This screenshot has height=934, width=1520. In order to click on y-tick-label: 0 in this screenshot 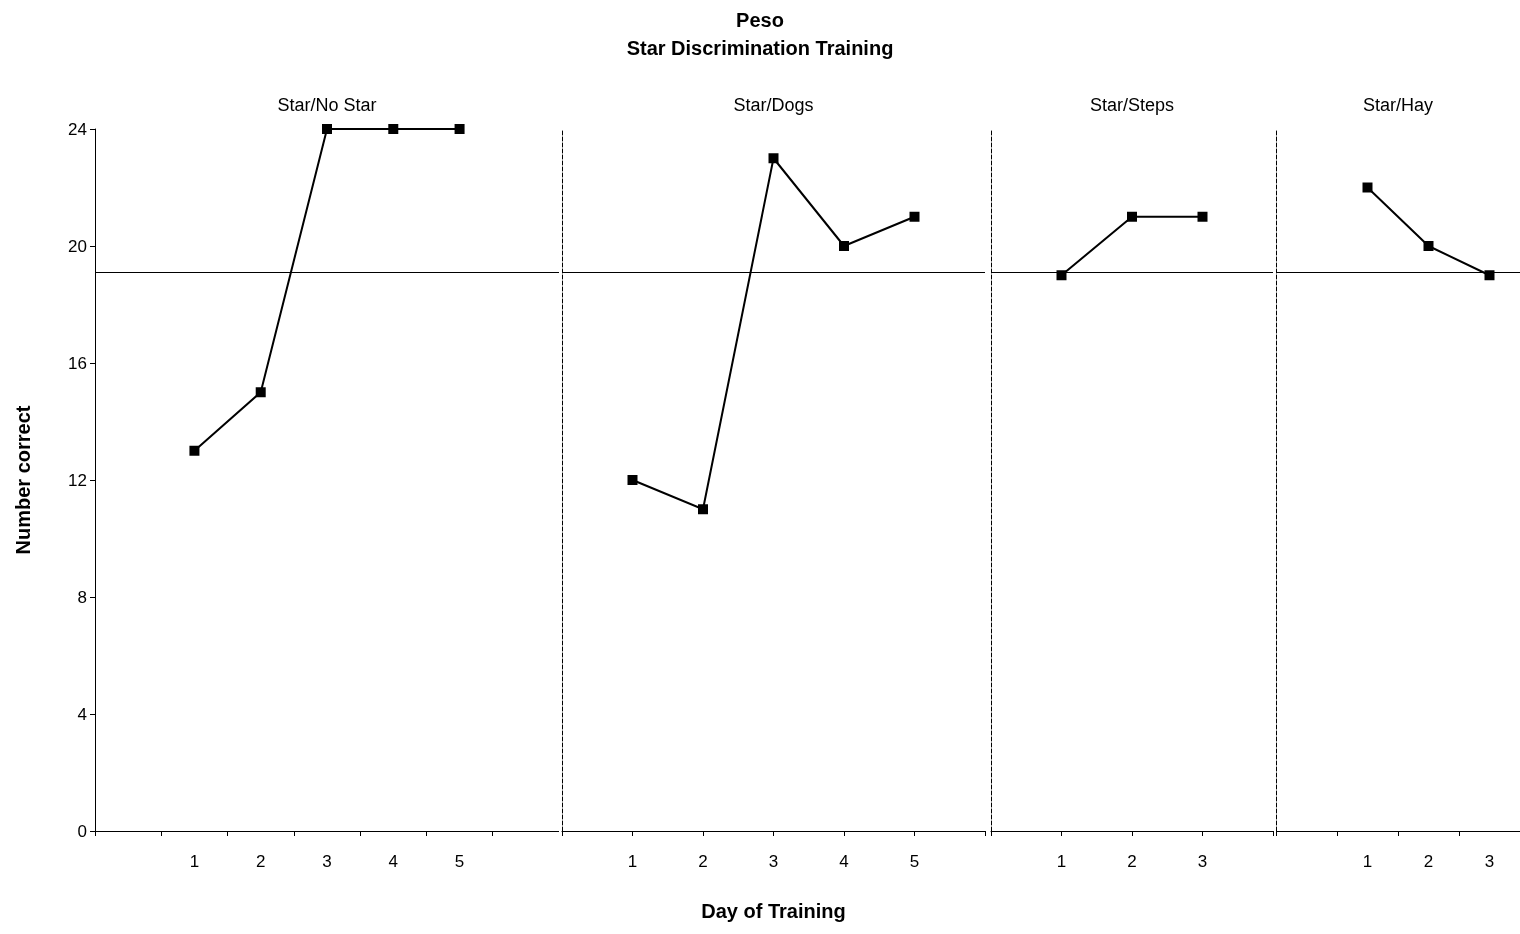, I will do `click(82, 831)`.